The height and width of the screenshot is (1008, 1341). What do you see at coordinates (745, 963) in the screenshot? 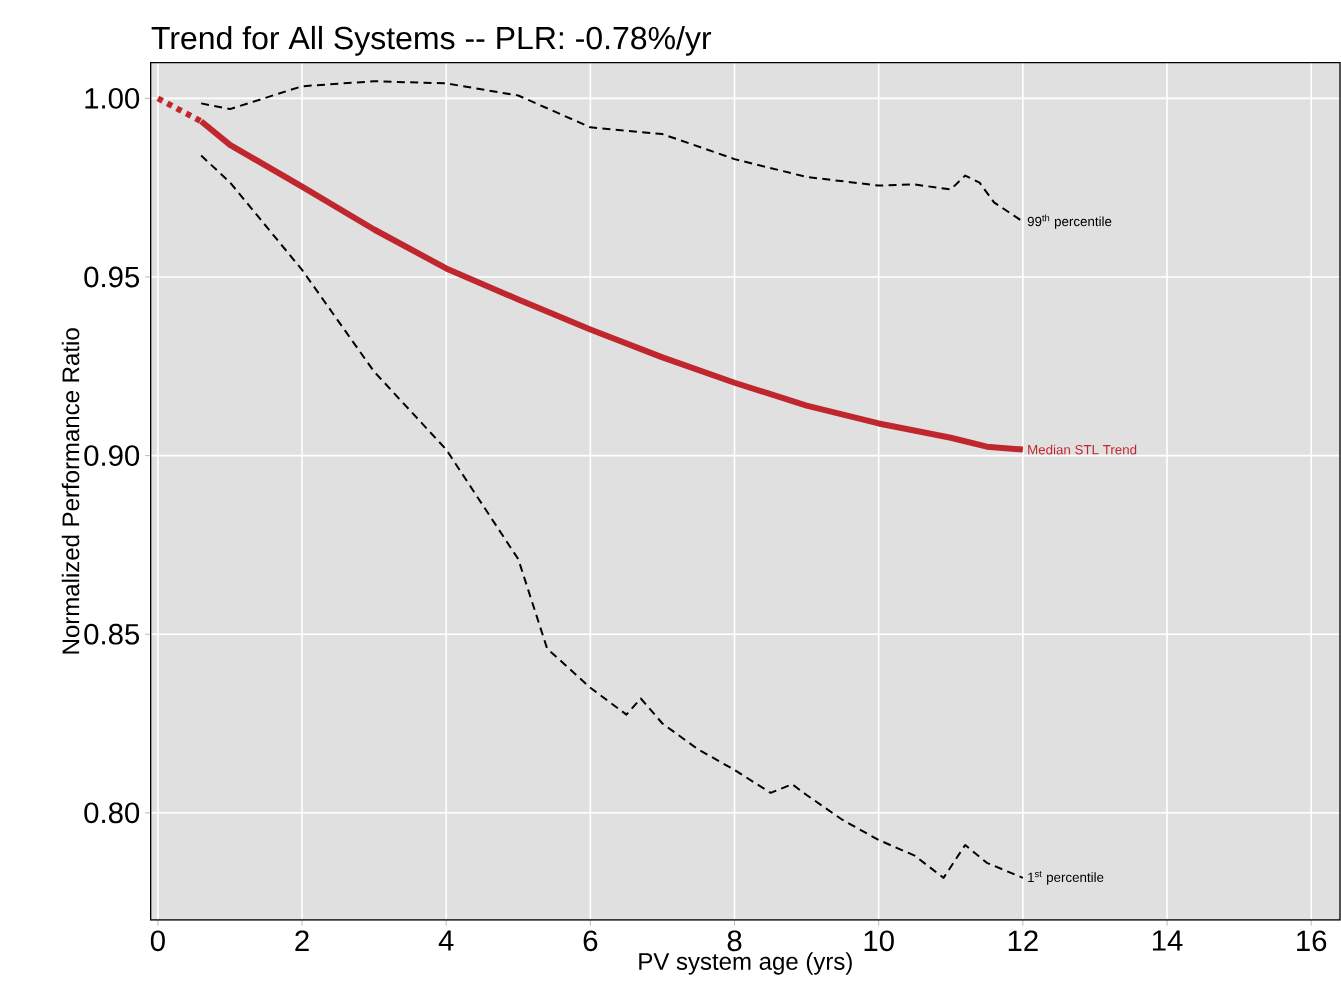
I see `x-axis-title: PV system age (yrs)` at bounding box center [745, 963].